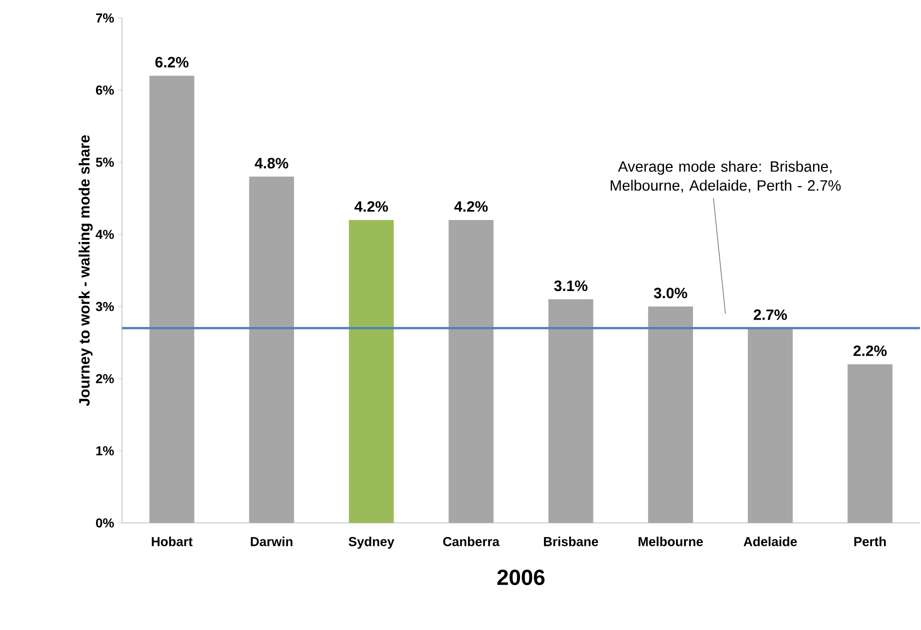 The height and width of the screenshot is (630, 921). What do you see at coordinates (105, 523) in the screenshot?
I see `y-tick-label: 0%` at bounding box center [105, 523].